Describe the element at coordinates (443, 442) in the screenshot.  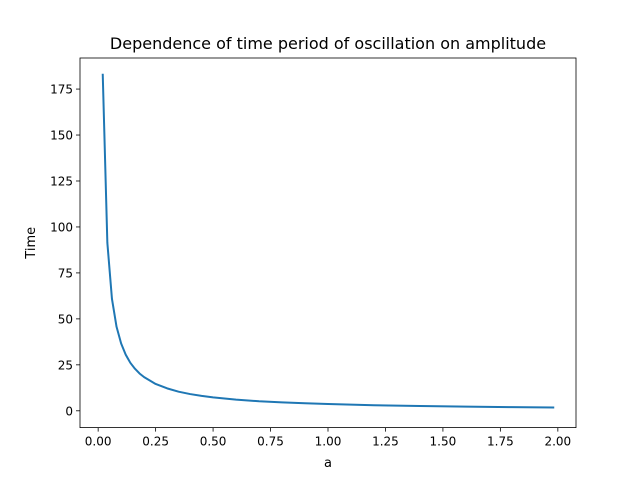
I see `x-tick-label: 1.50` at that location.